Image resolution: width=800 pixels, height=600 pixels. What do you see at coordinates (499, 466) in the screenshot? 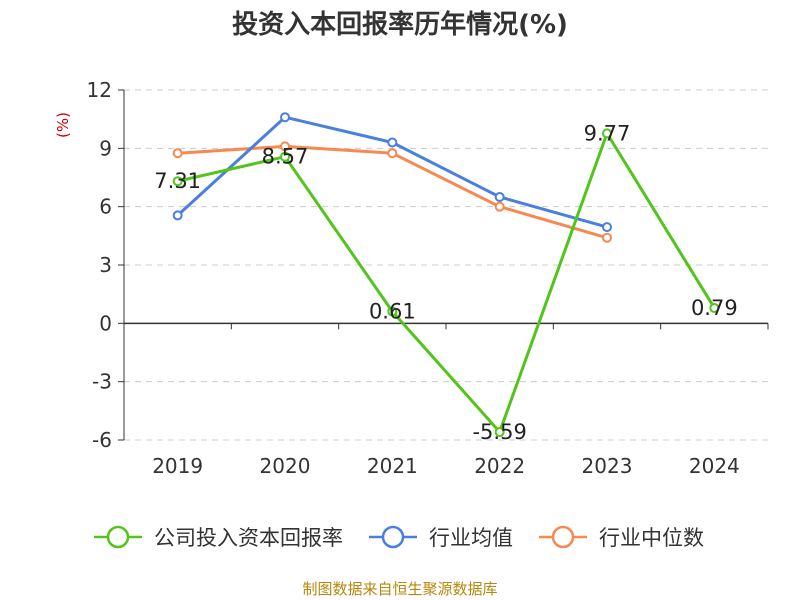
I see `x-tick-label: 2022` at bounding box center [499, 466].